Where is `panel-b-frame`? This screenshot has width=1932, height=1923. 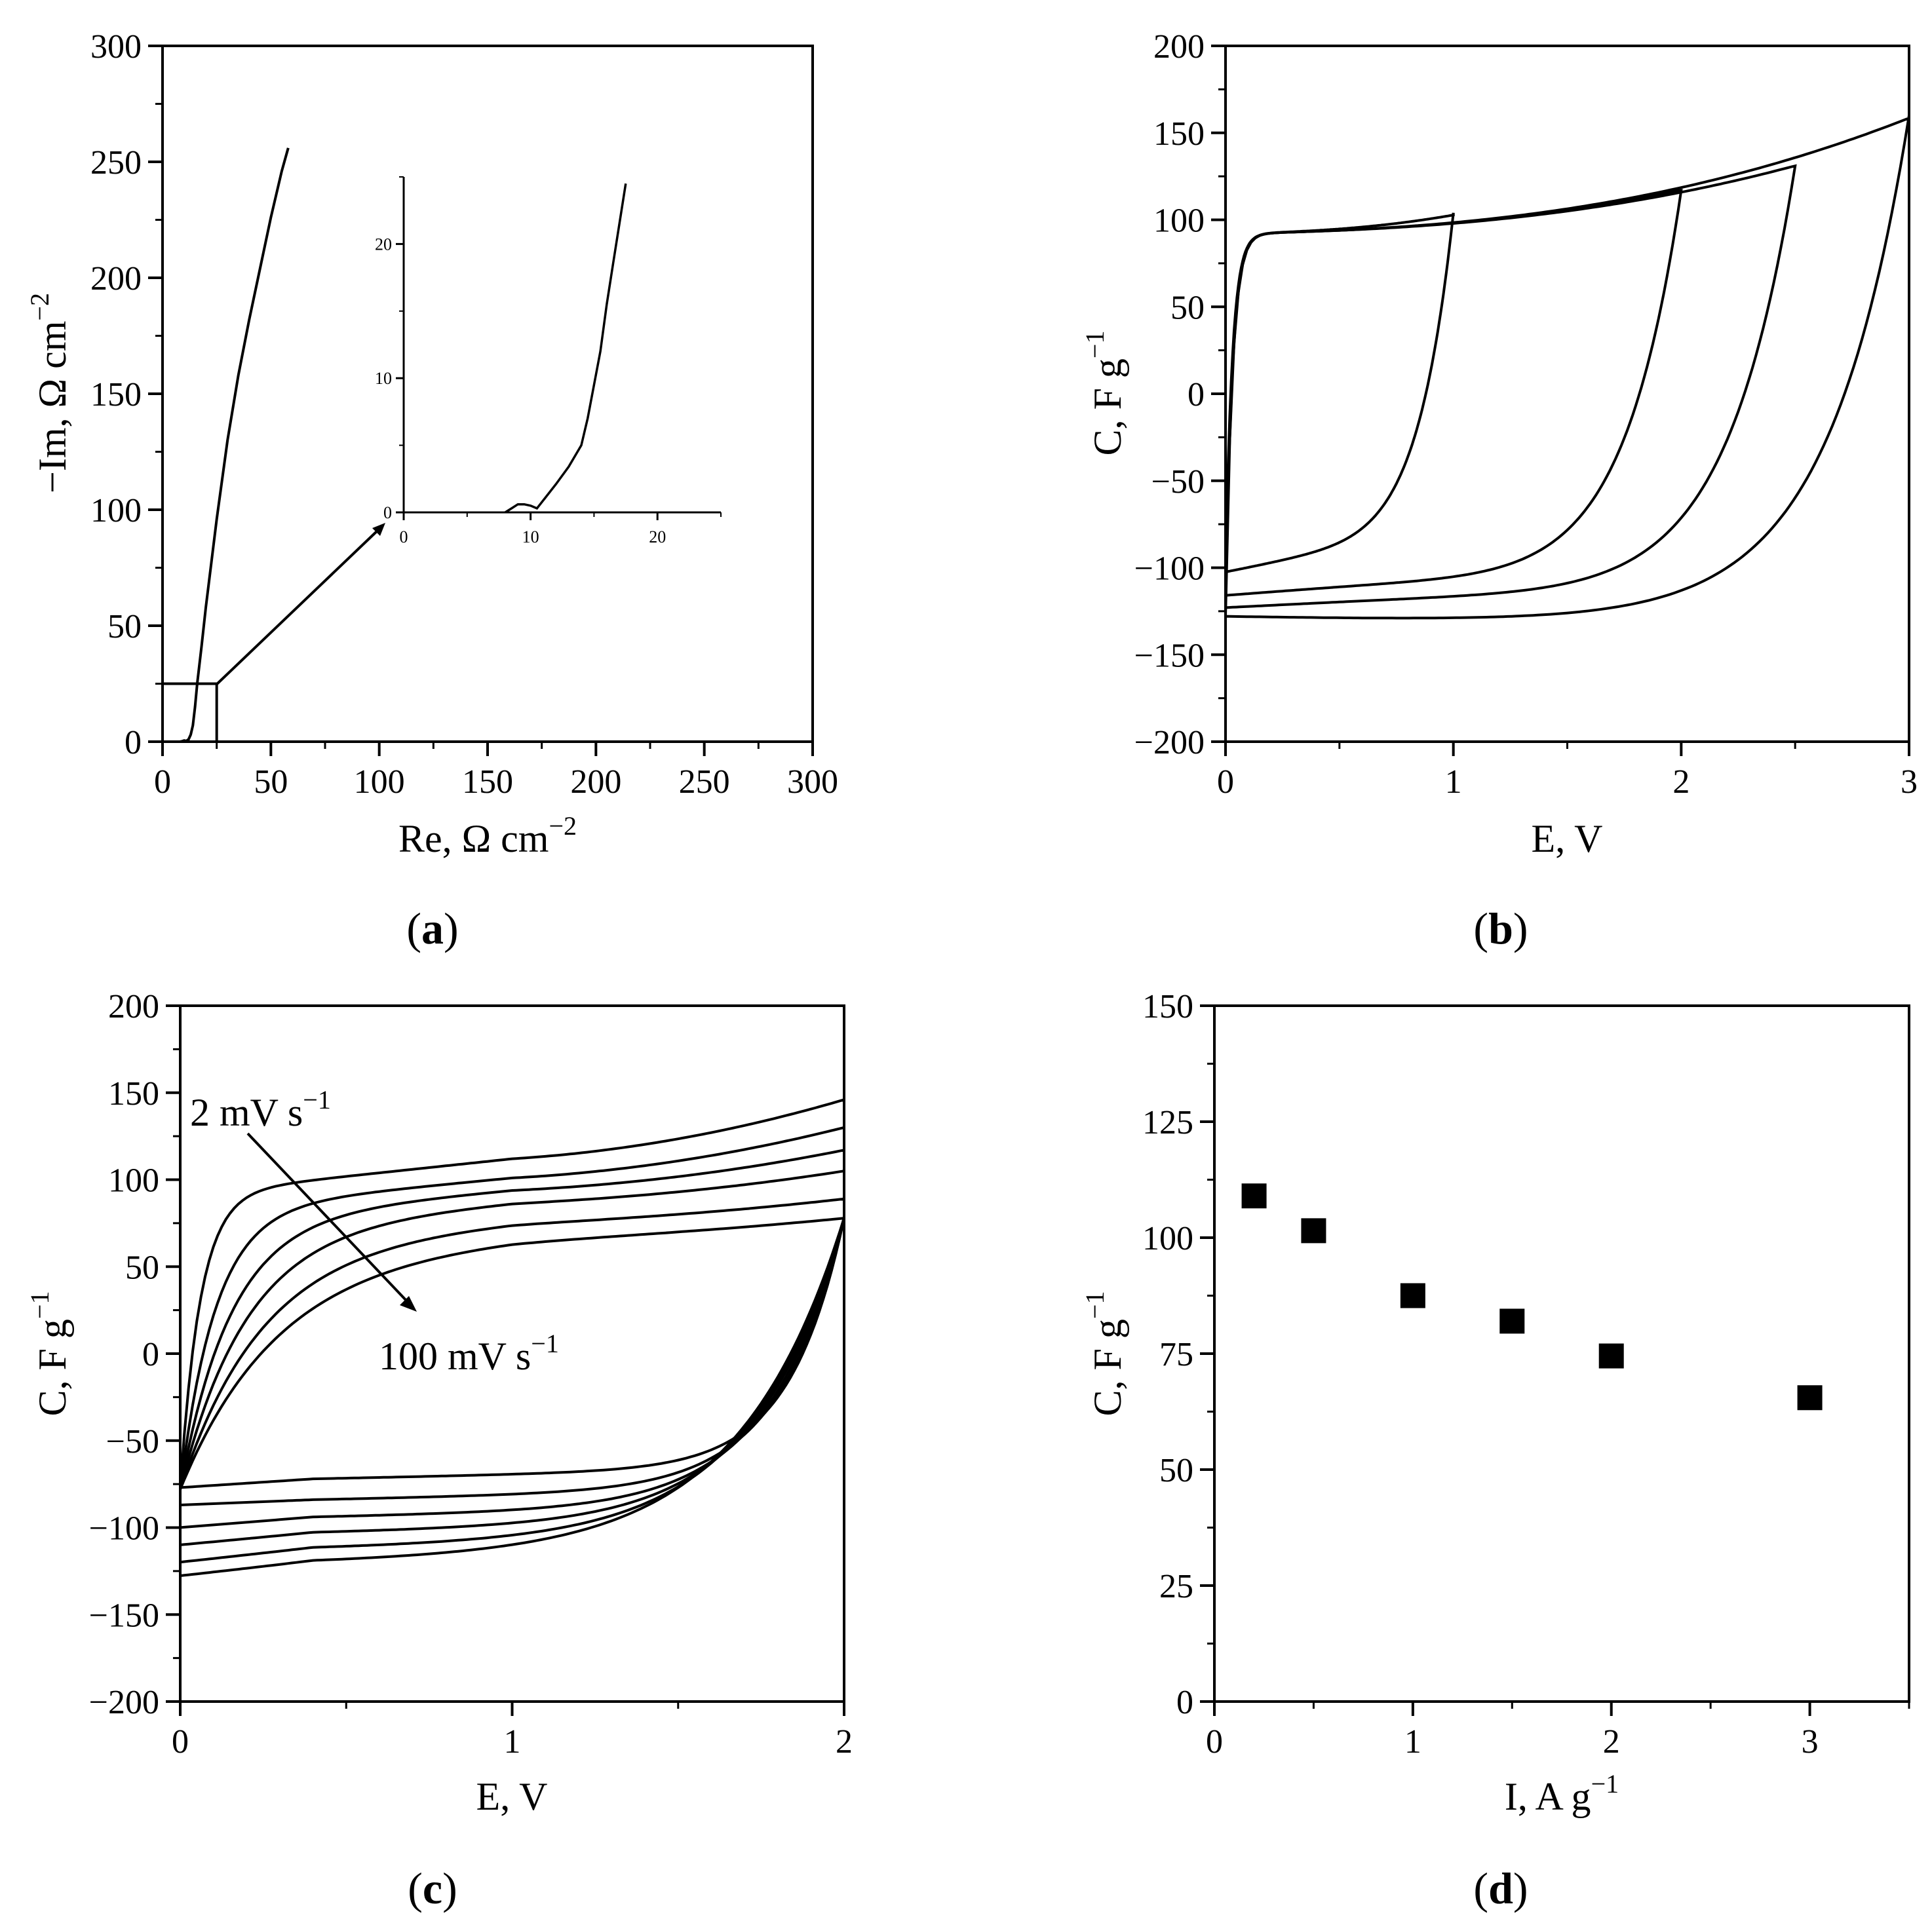 panel-b-frame is located at coordinates (1567, 394).